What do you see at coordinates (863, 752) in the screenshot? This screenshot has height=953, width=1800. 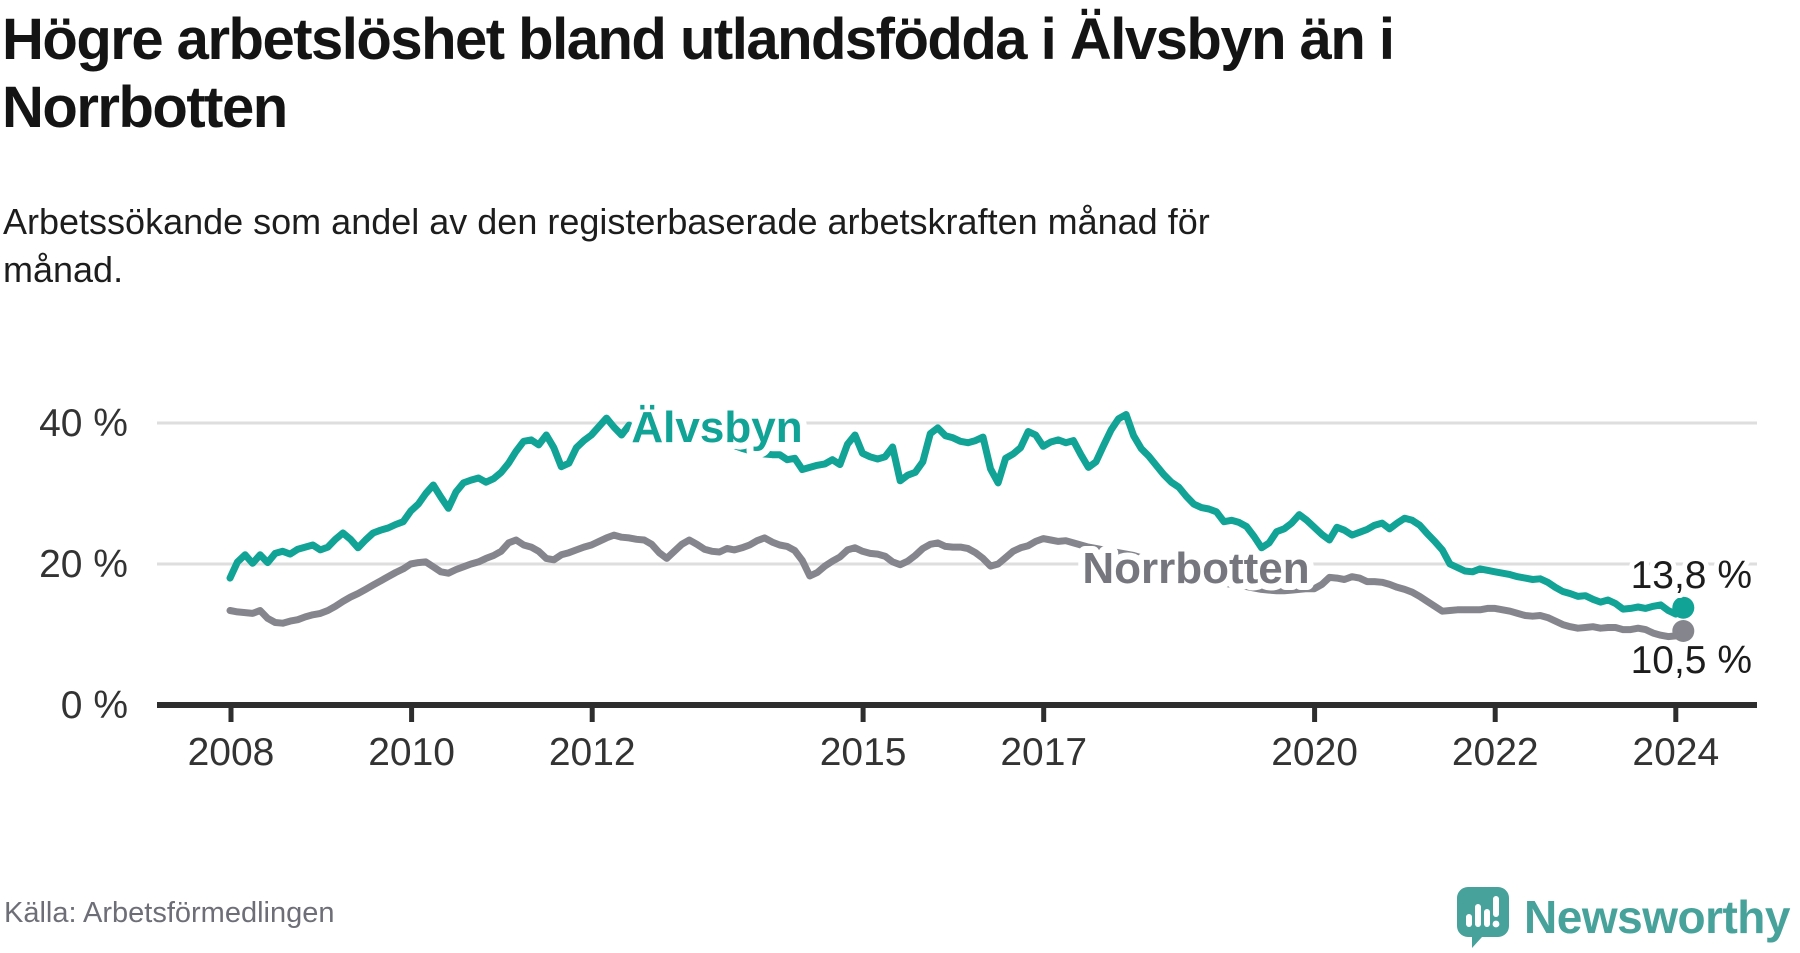 I see `x-tick-label: 2015` at bounding box center [863, 752].